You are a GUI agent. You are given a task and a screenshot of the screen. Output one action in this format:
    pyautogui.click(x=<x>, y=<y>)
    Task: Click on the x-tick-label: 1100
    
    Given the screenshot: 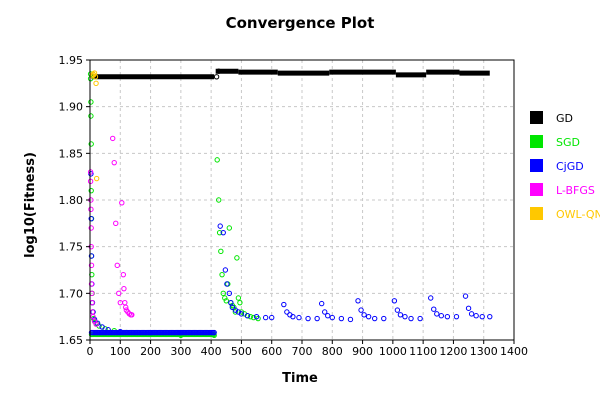 What is the action you would take?
    pyautogui.click(x=423, y=351)
    